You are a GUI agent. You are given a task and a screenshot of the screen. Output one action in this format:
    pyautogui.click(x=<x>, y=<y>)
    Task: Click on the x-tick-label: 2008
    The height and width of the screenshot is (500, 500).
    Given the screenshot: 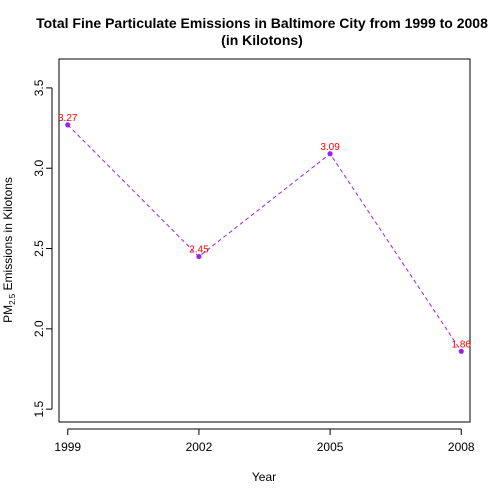 What is the action you would take?
    pyautogui.click(x=461, y=447)
    